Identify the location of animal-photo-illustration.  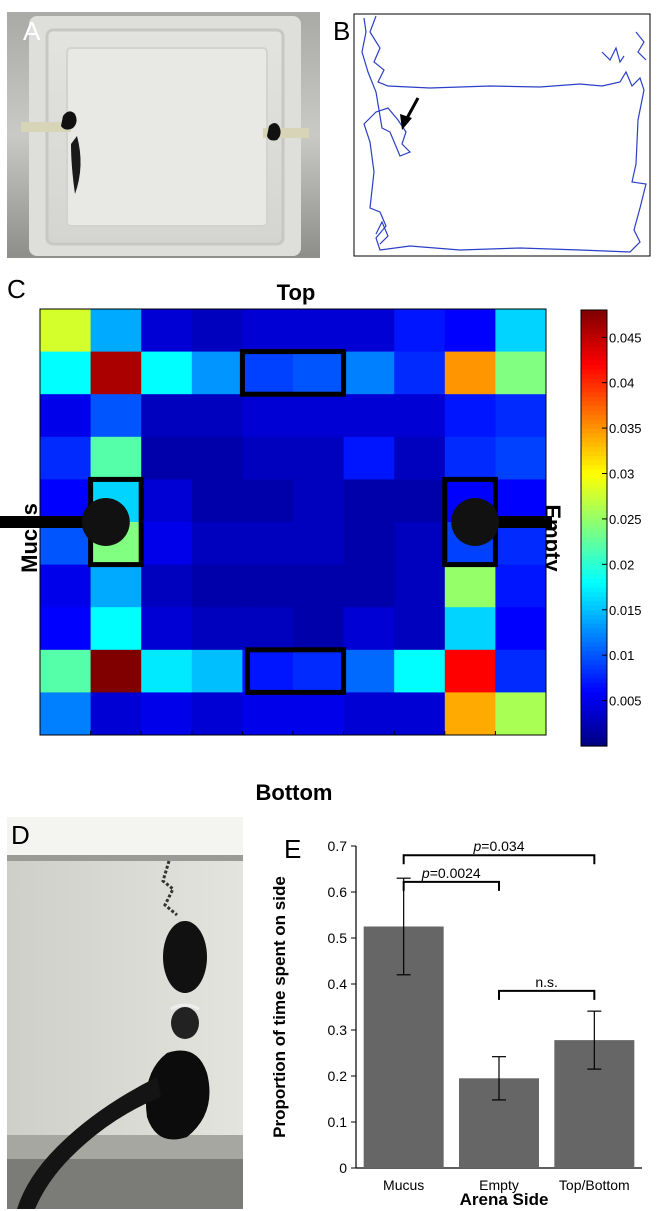
(125, 1013).